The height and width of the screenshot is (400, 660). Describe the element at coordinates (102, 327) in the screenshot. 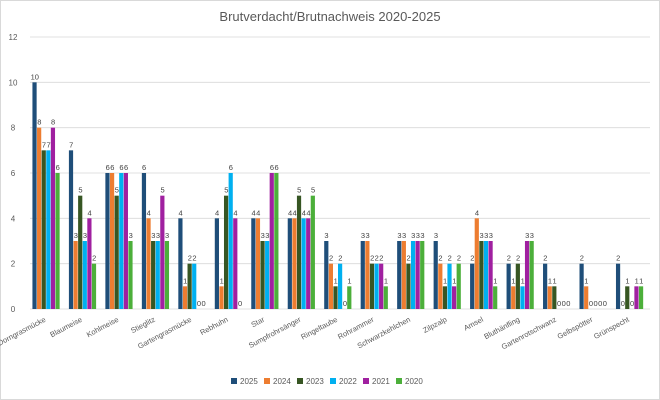

I see `x-category-label: Kohlmeise` at that location.